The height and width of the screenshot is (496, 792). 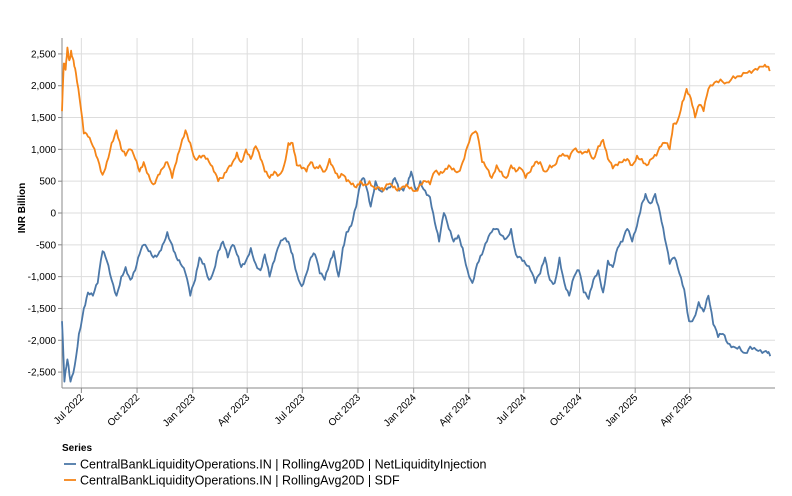 What do you see at coordinates (42, 341) in the screenshot?
I see `y-tick-label: -2,000` at bounding box center [42, 341].